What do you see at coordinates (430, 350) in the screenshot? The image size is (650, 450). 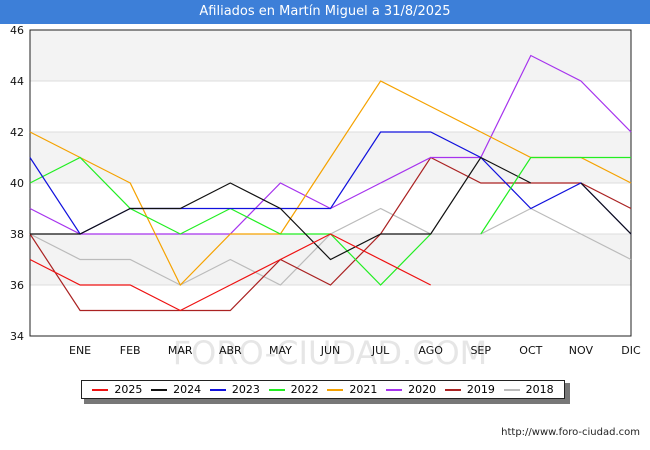 I see `x-tick-label: AGO` at bounding box center [430, 350].